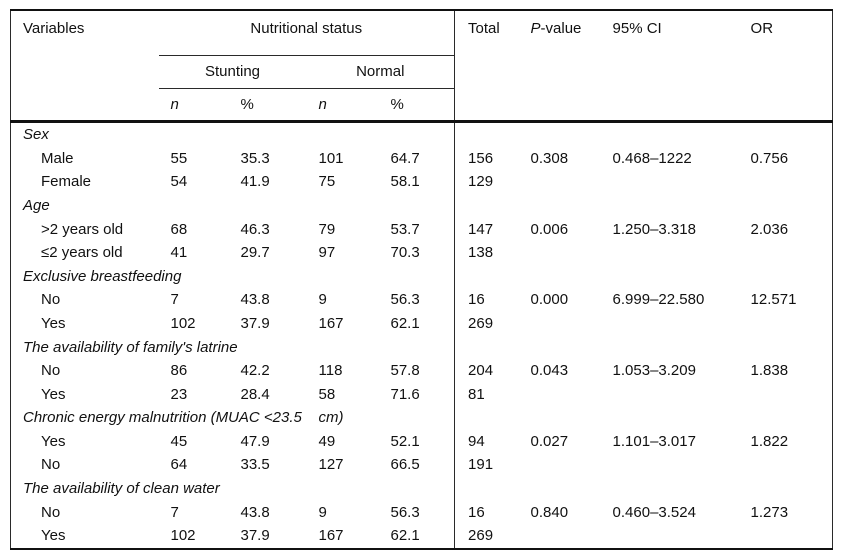 The image size is (843, 552). Describe the element at coordinates (36, 135) in the screenshot. I see `group-label: Sex` at that location.